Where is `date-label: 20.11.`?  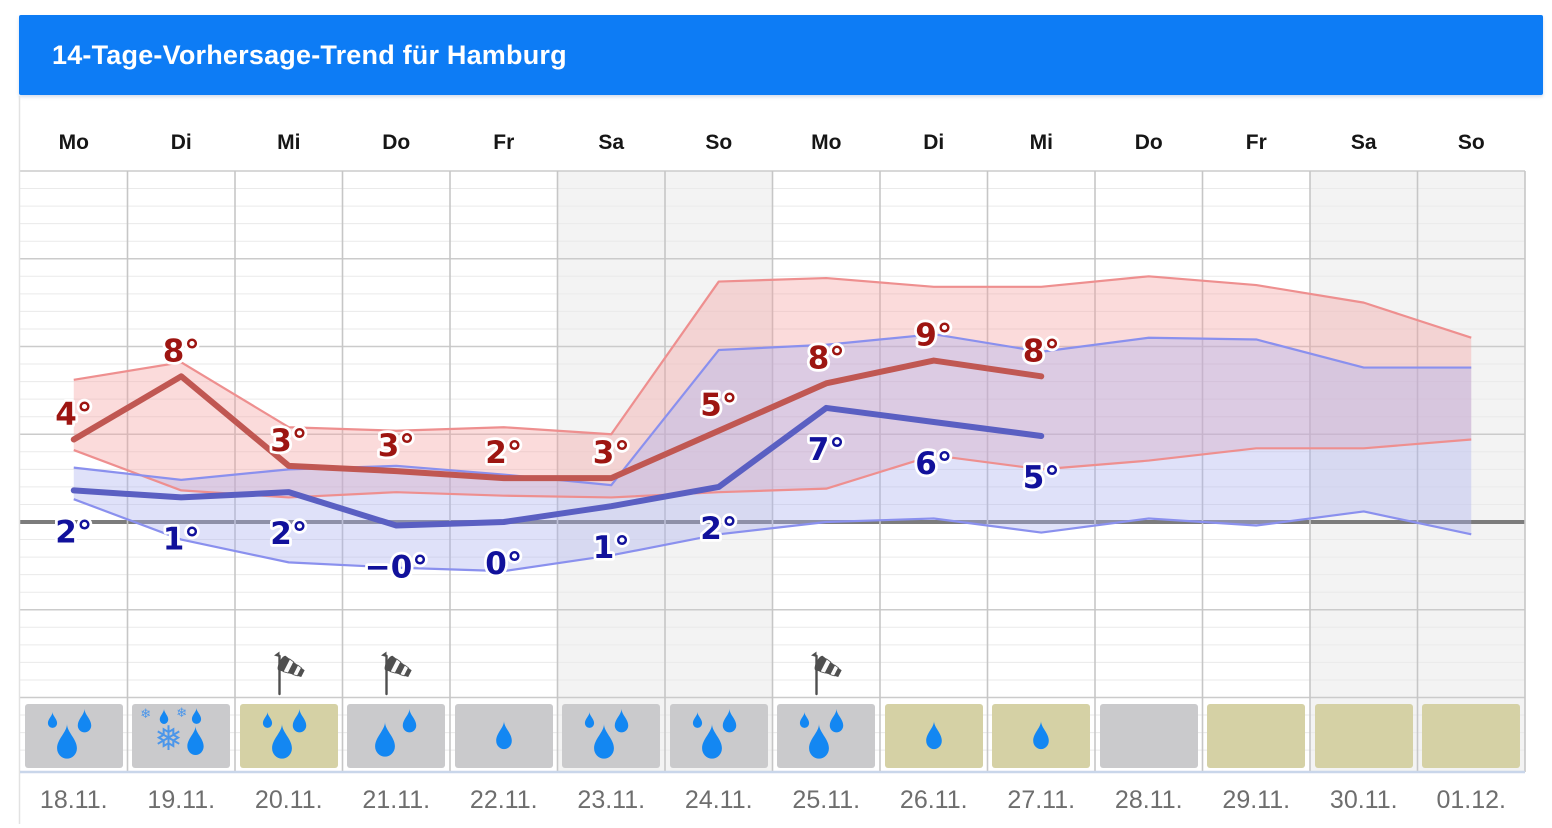 date-label: 20.11. is located at coordinates (288, 800).